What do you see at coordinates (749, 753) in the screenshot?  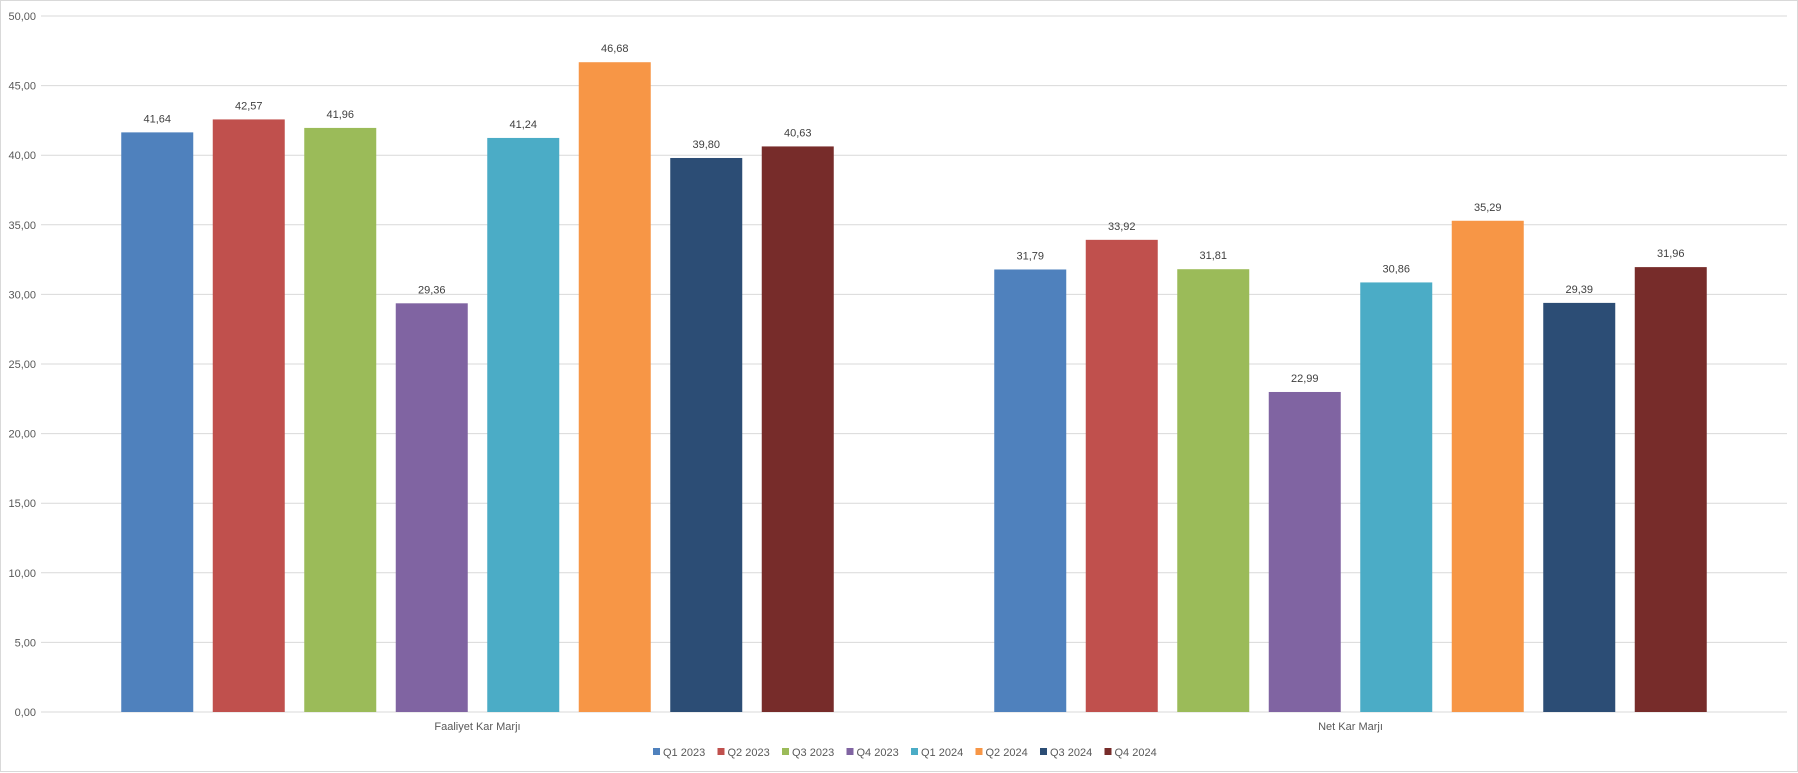 I see `legend-label: Q2 2023` at bounding box center [749, 753].